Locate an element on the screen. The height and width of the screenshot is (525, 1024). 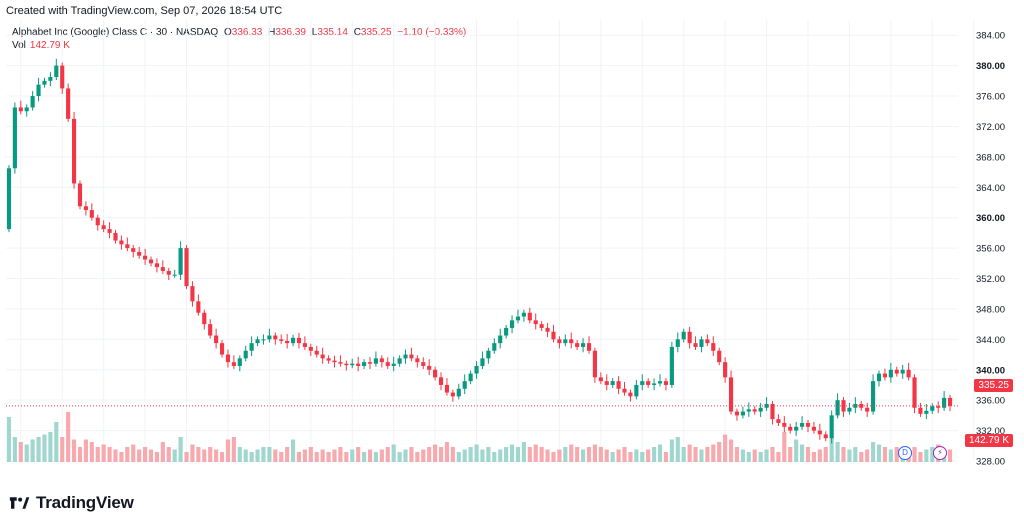
tradingview-logo-icon is located at coordinates (19, 503).